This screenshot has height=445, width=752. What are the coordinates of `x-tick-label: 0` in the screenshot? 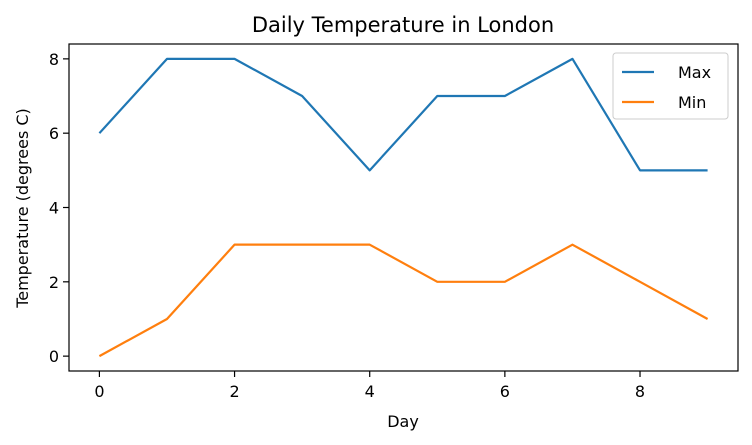 It's located at (99, 391).